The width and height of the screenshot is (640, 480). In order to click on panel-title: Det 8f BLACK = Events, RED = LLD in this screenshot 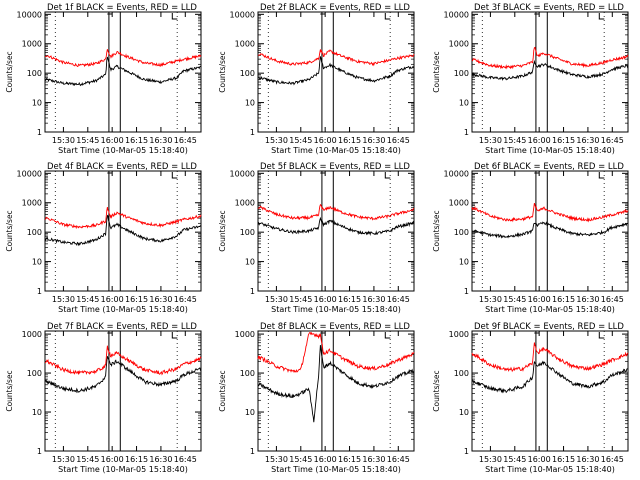, I will do `click(335, 327)`.